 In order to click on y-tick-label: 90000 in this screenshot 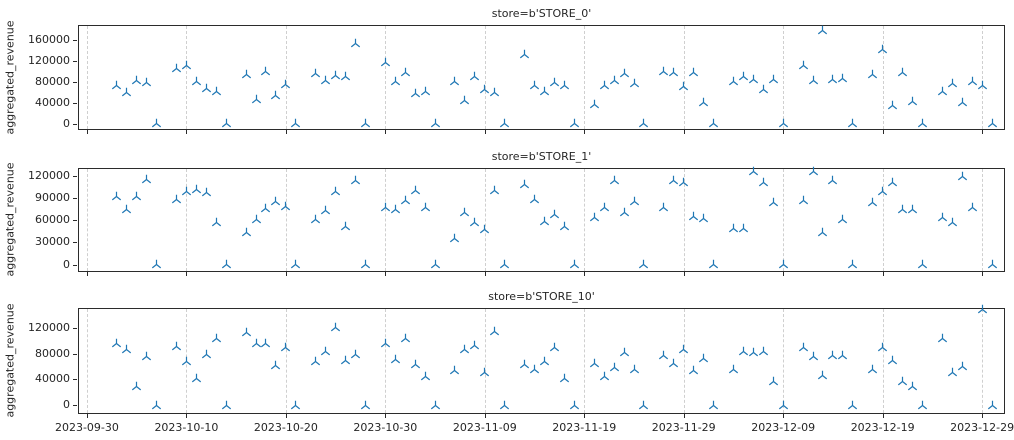, I will do `click(52, 198)`.